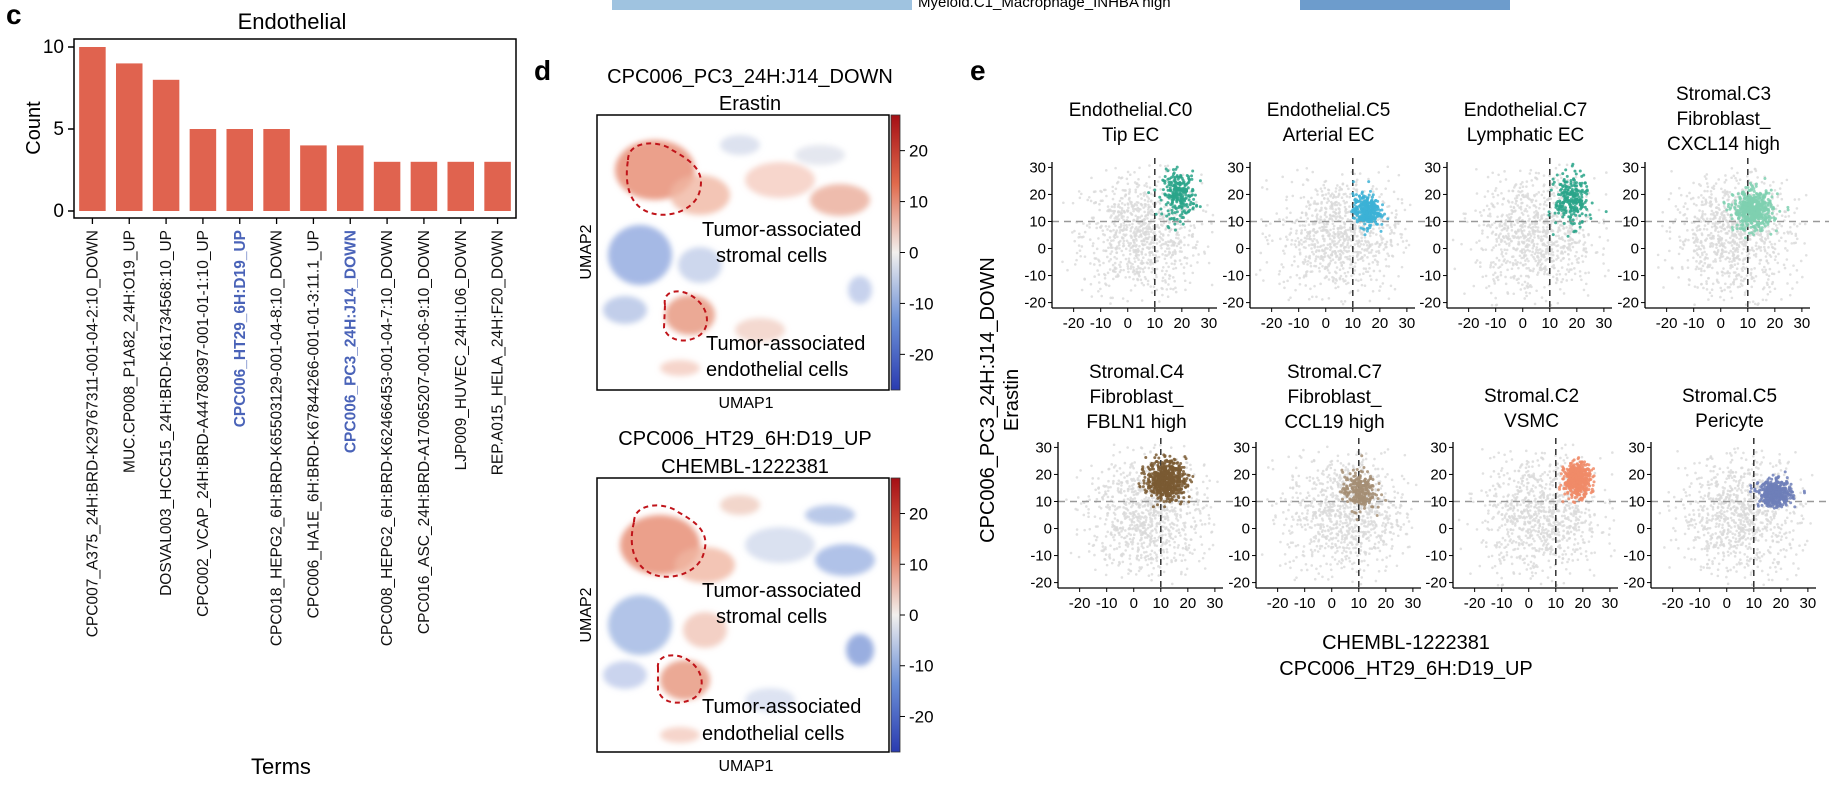 The width and height of the screenshot is (1829, 791). I want to click on bar, so click(313, 178).